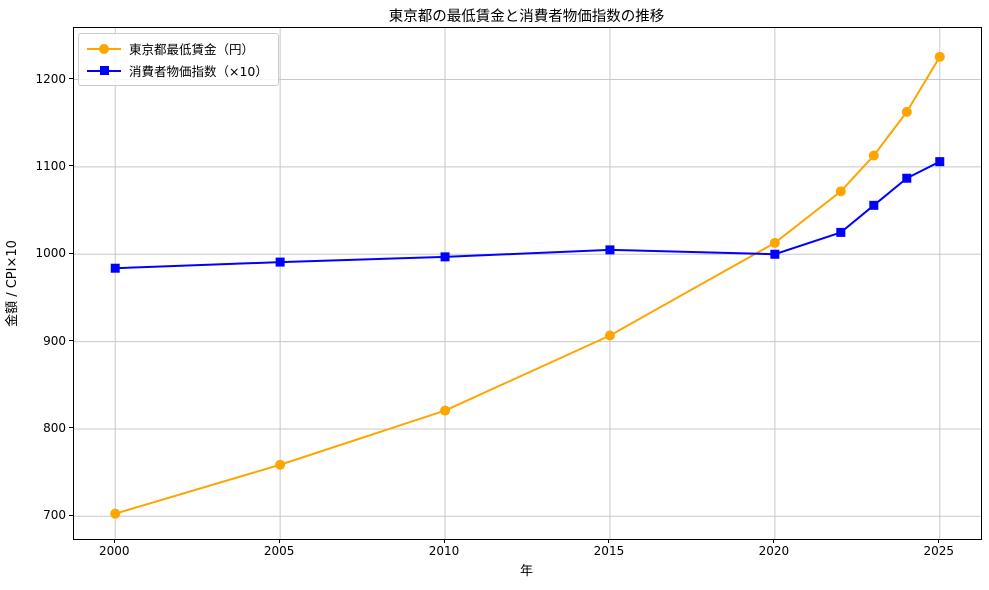 The width and height of the screenshot is (989, 590). What do you see at coordinates (50, 78) in the screenshot?
I see `y-tick-label: 1200` at bounding box center [50, 78].